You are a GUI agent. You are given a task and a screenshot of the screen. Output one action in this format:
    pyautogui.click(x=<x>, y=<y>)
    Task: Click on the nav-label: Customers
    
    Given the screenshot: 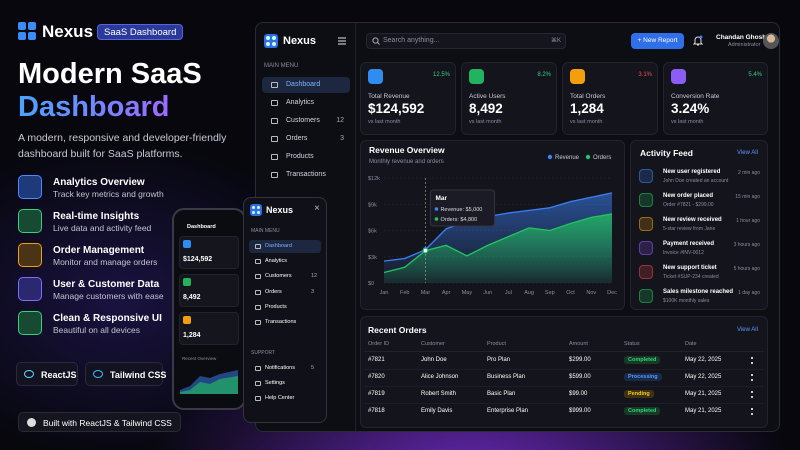 What is the action you would take?
    pyautogui.click(x=278, y=276)
    